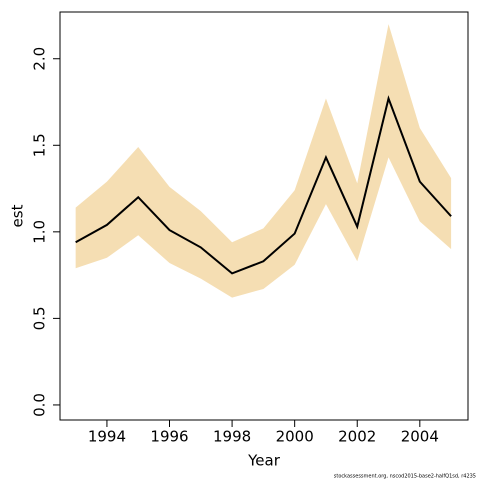 The width and height of the screenshot is (480, 480). I want to click on x-tick-label: 1996, so click(169, 437).